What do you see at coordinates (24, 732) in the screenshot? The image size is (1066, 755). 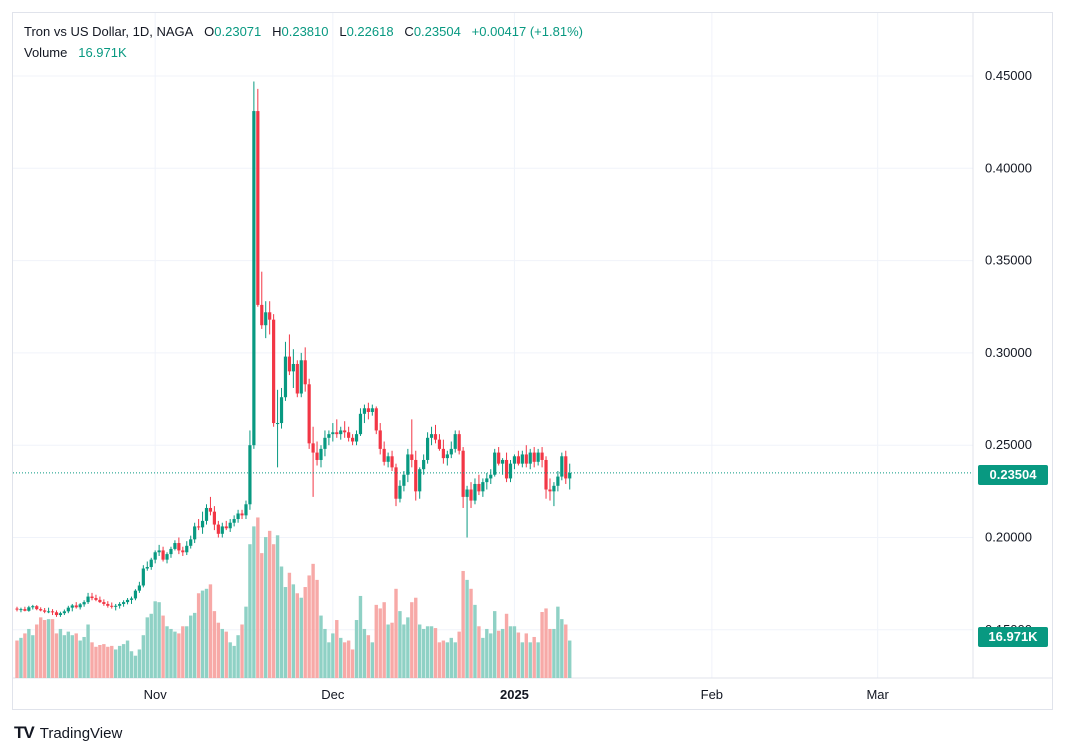 I see `tradingview-logo-icon: TV` at bounding box center [24, 732].